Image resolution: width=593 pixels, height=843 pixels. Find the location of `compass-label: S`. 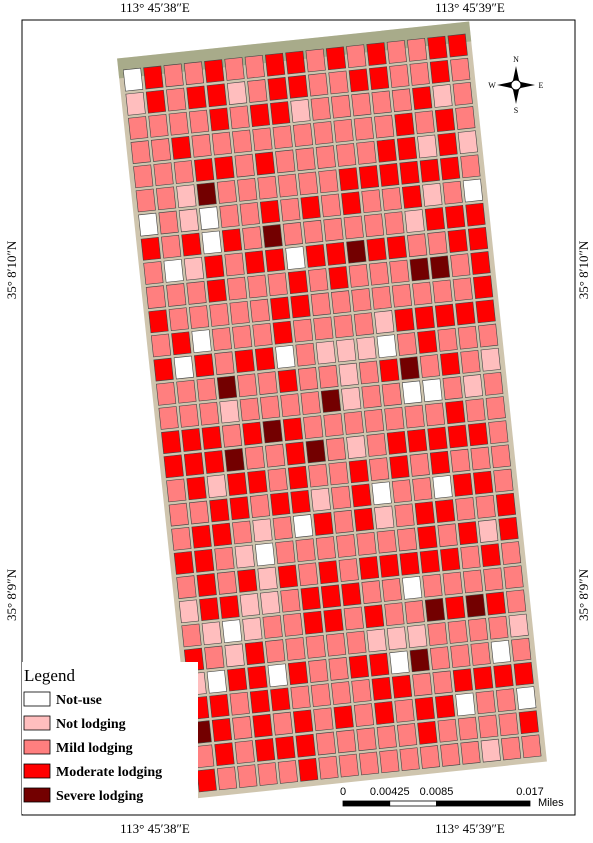

compass-label: S is located at coordinates (516, 110).